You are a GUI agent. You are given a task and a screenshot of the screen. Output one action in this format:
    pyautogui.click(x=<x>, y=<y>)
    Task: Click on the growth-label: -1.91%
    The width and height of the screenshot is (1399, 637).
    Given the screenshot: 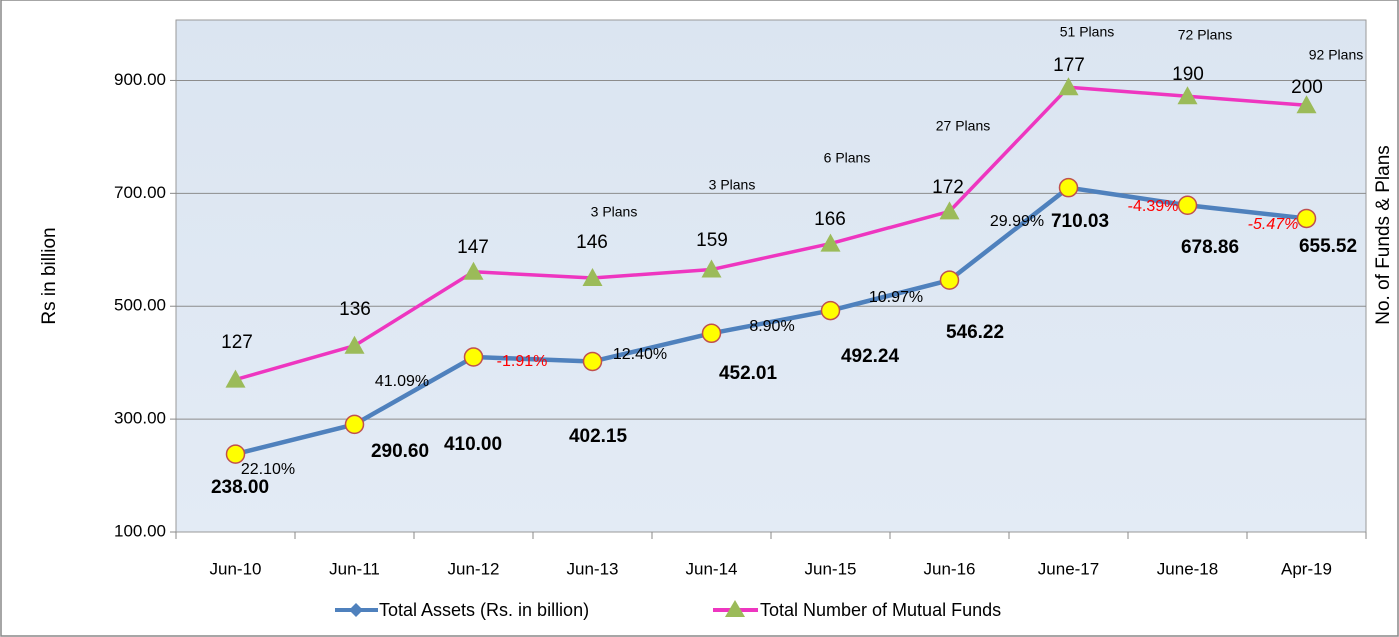 What is the action you would take?
    pyautogui.click(x=522, y=361)
    